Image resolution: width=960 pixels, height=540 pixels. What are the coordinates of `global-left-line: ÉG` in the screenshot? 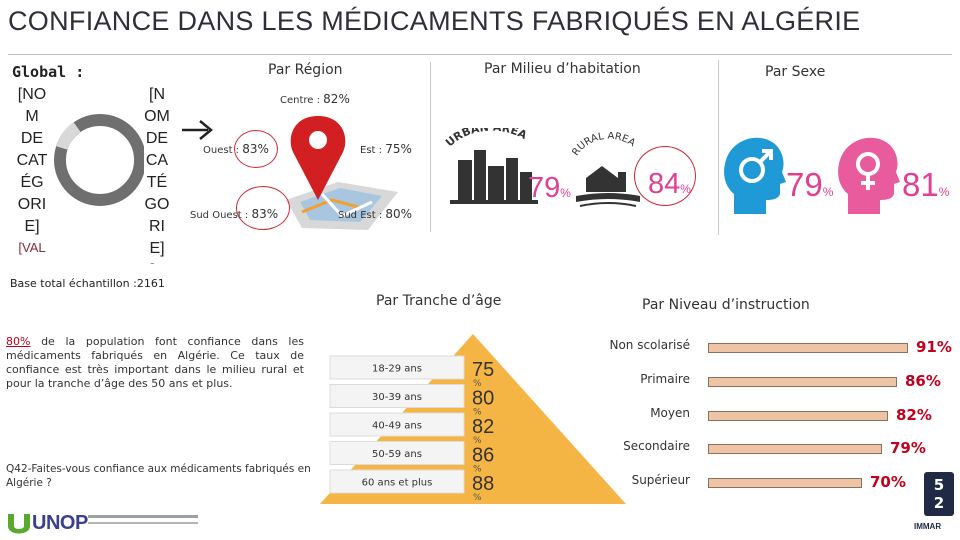 It's located at (32, 182).